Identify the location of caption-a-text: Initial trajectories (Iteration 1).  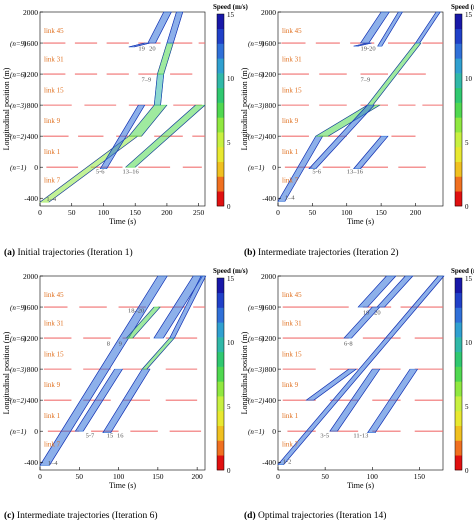
(75, 253).